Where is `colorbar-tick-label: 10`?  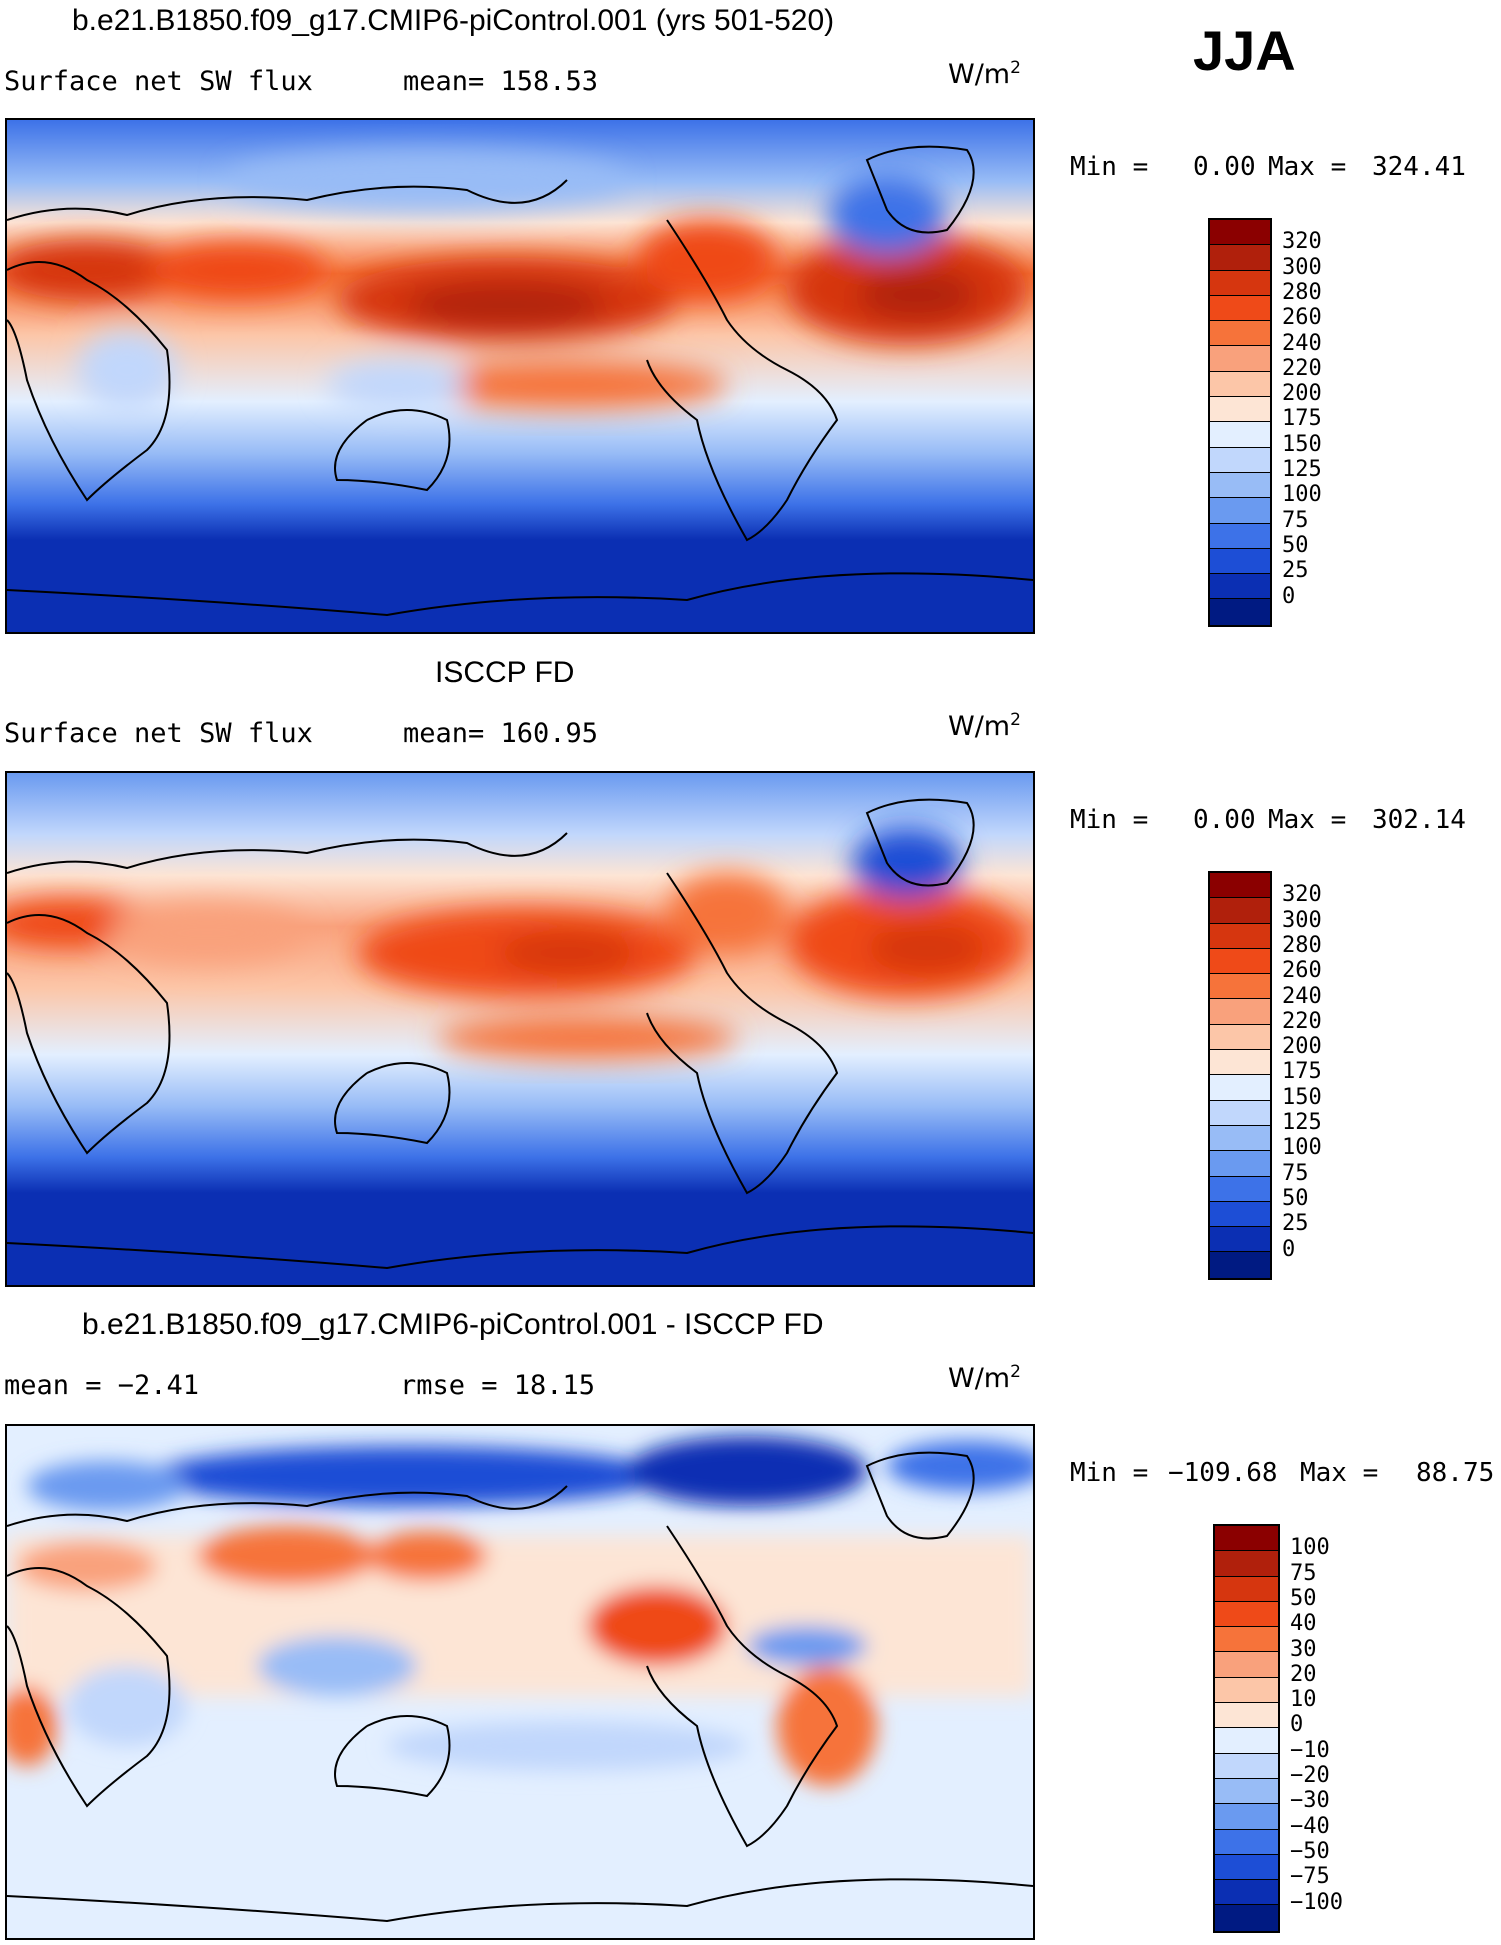 colorbar-tick-label: 10 is located at coordinates (1303, 1700).